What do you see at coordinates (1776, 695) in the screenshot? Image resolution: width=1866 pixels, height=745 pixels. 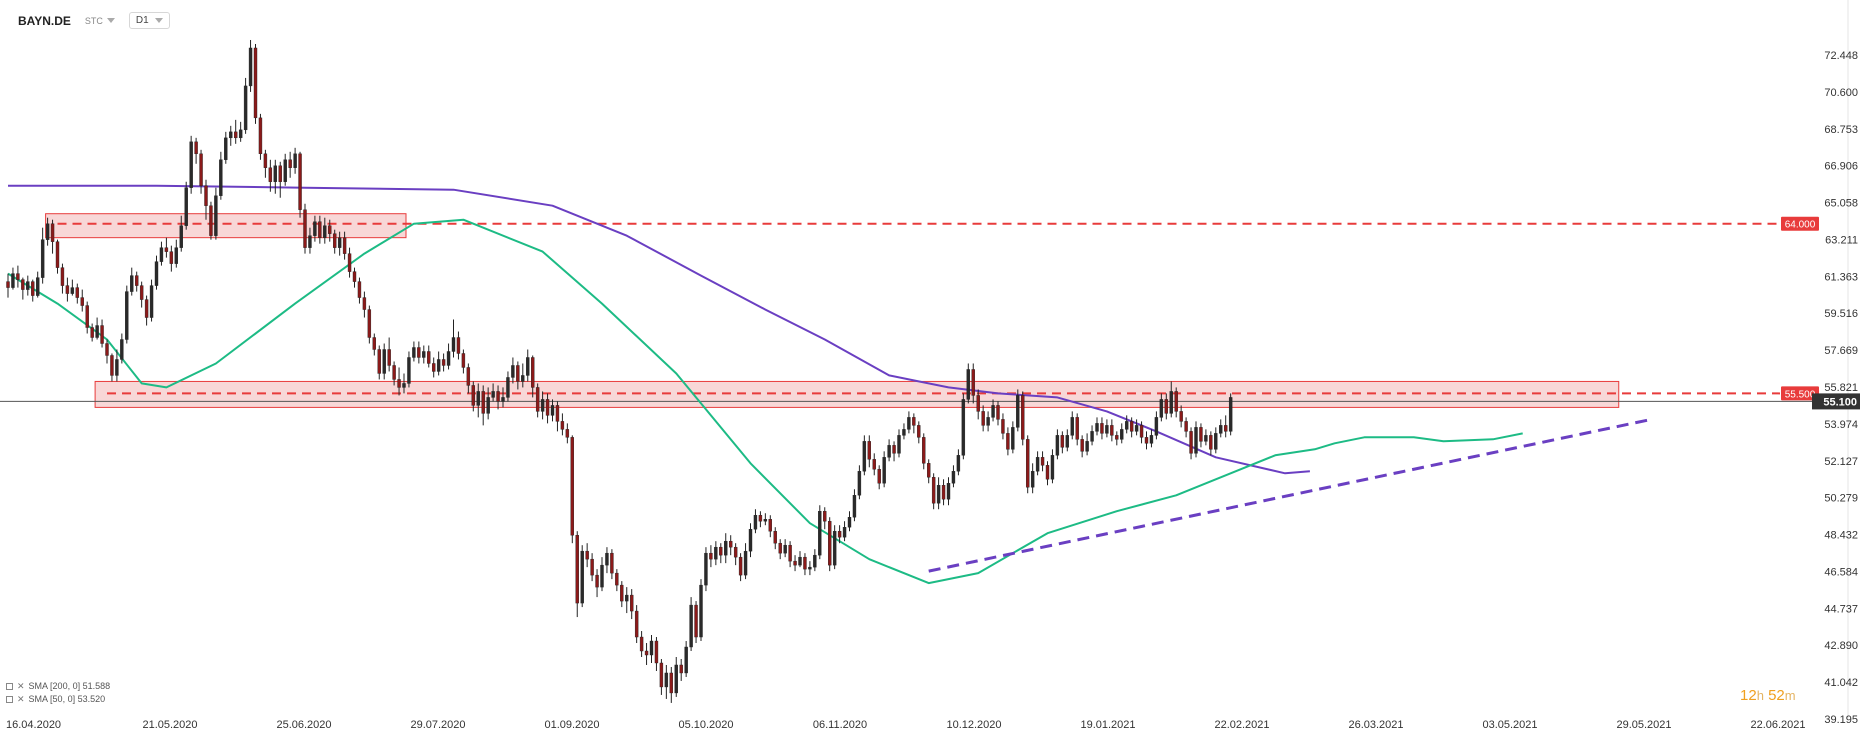 I see `timer-minutes: 52` at bounding box center [1776, 695].